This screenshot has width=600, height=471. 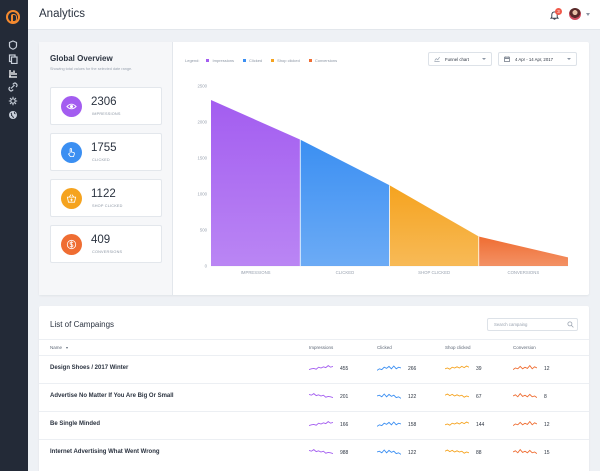 What do you see at coordinates (479, 397) in the screenshot?
I see `cell-shop-clicked: 67` at bounding box center [479, 397].